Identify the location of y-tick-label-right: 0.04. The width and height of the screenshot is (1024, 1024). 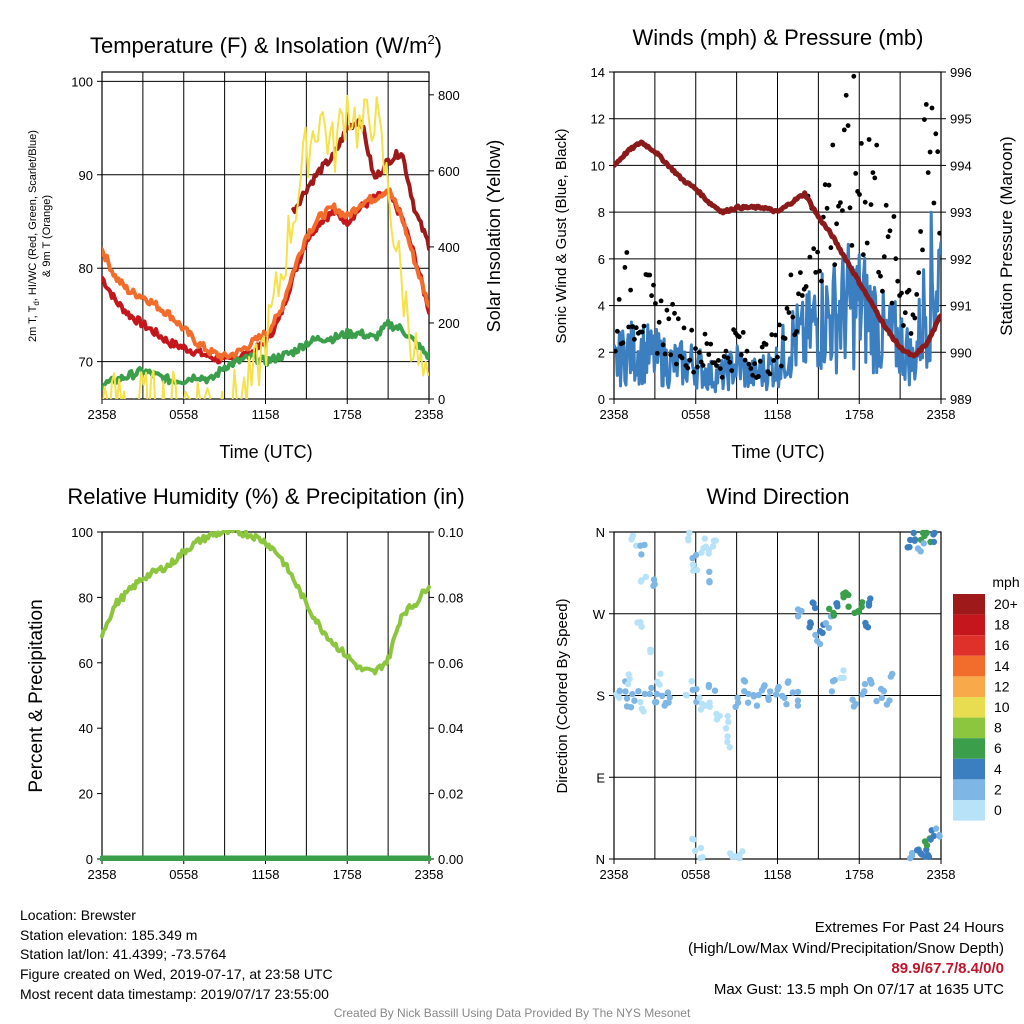
(450, 728).